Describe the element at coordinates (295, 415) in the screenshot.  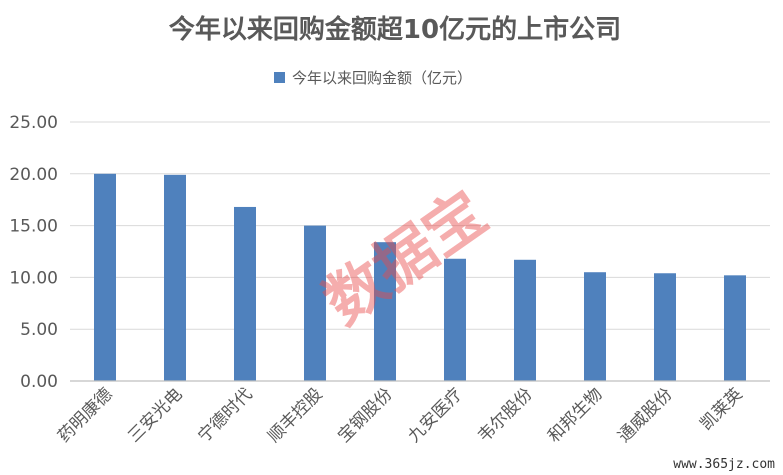
I see `x-tick-label: 顺丰控股` at that location.